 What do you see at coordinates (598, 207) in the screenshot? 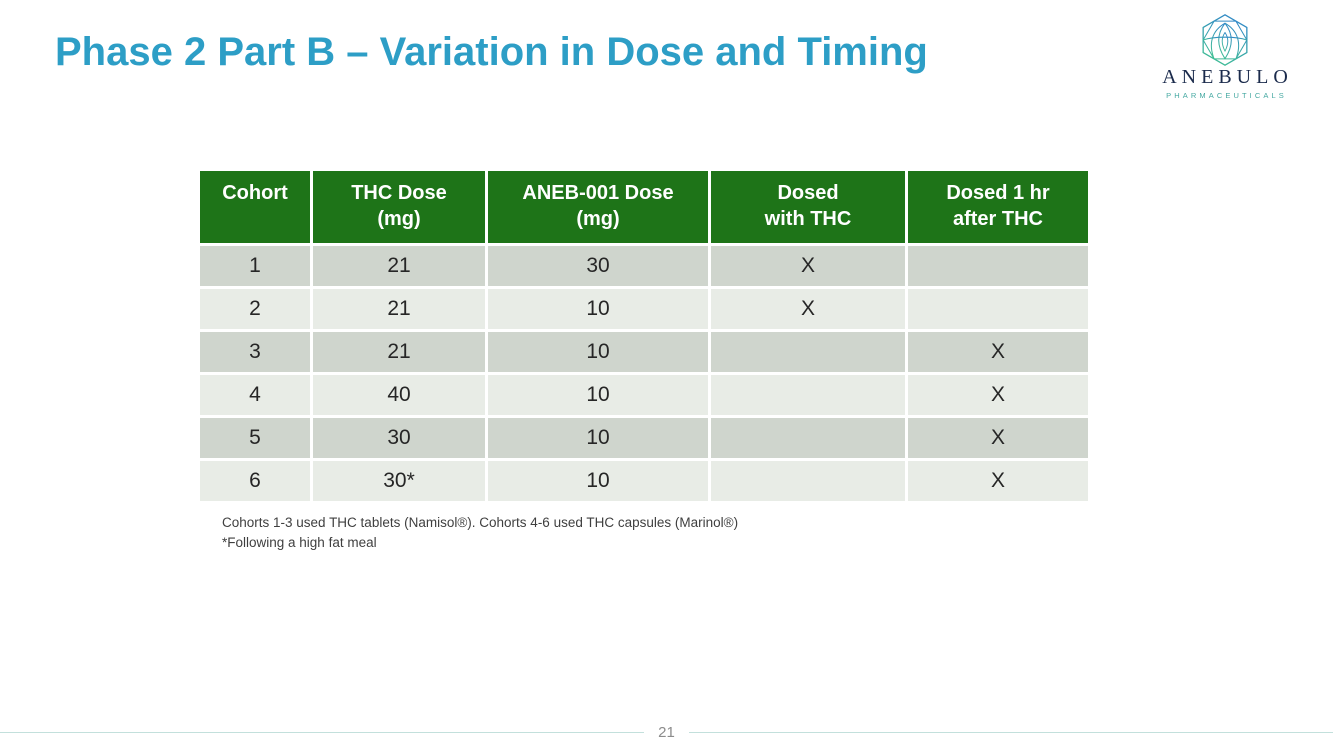
I see `table-header-cell: ANEB-001 Dose (mg)` at bounding box center [598, 207].